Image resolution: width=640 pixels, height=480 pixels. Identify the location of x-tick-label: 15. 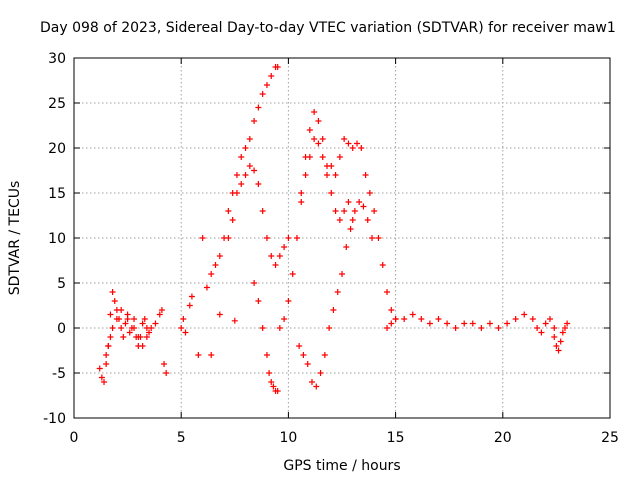
(396, 438).